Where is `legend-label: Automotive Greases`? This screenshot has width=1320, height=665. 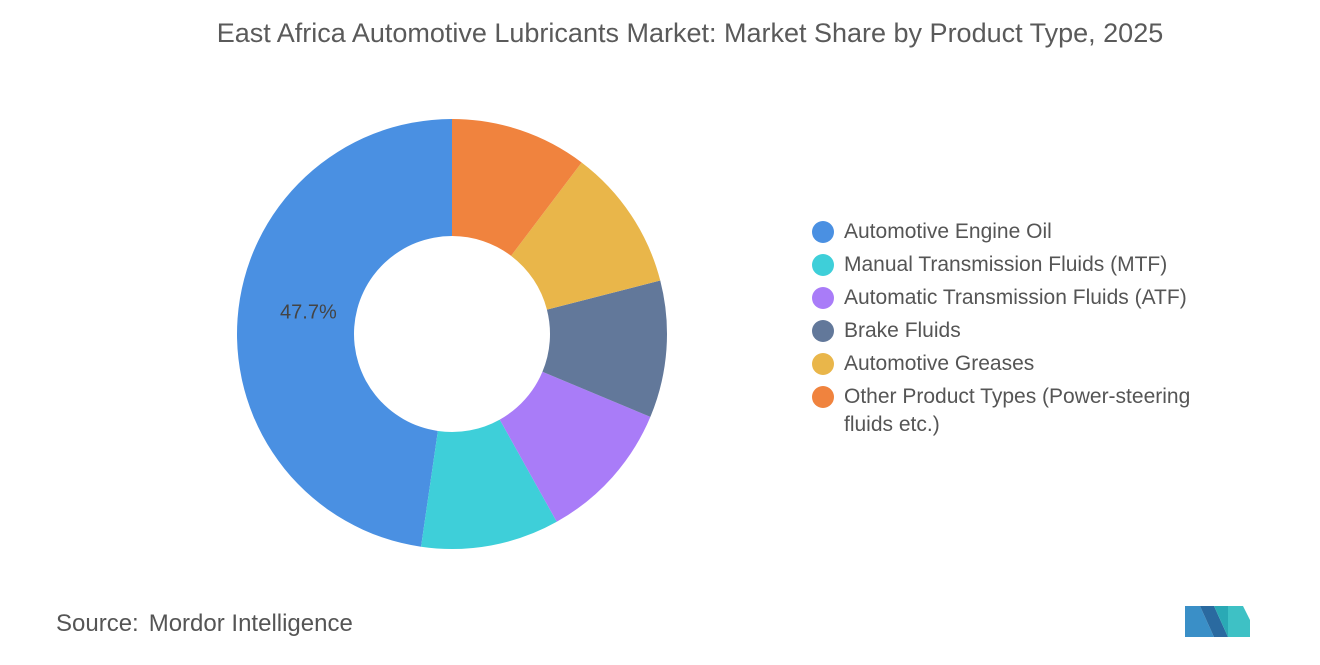
legend-label: Automotive Greases is located at coordinates (939, 363).